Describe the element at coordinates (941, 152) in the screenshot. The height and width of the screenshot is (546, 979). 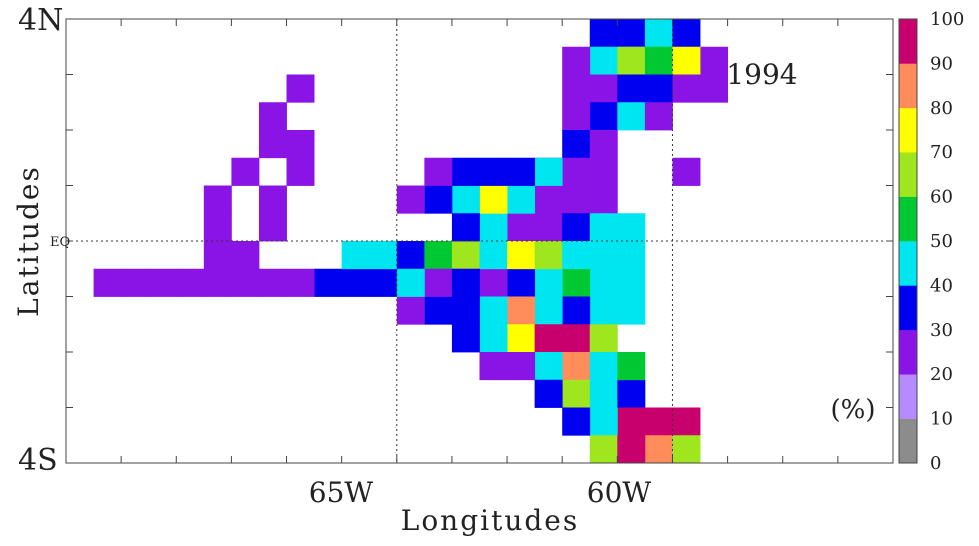
I see `colorbar-tick-label: 70` at that location.